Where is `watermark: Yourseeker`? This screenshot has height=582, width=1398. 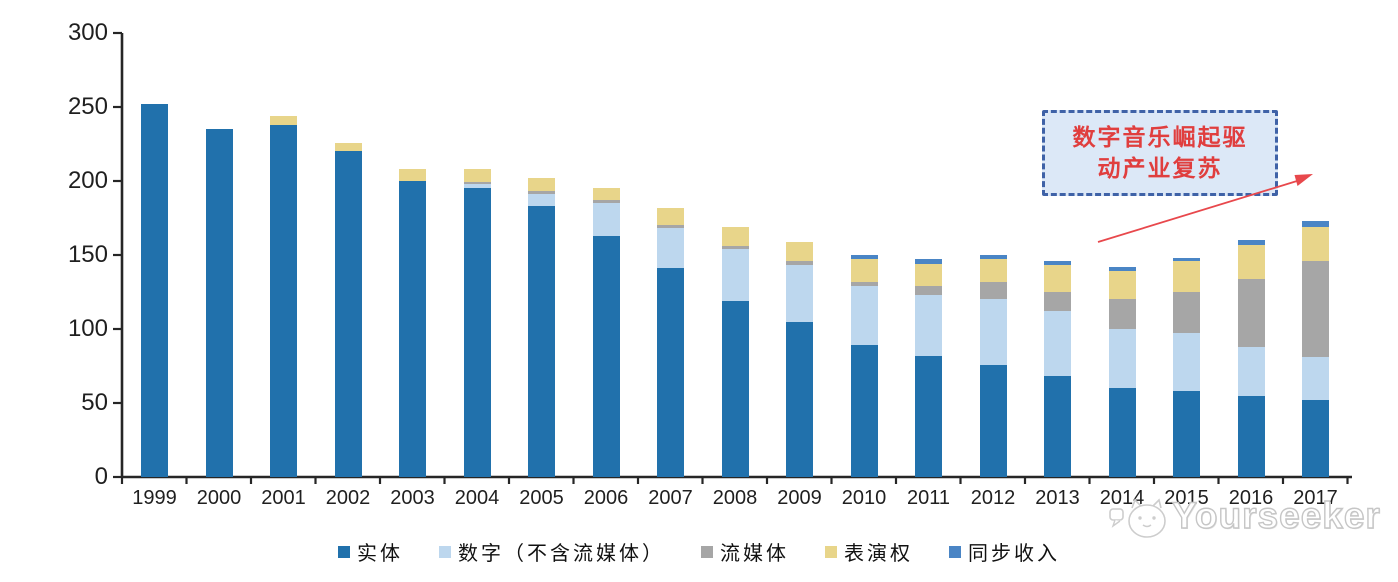
watermark: Yourseeker is located at coordinates (1244, 519).